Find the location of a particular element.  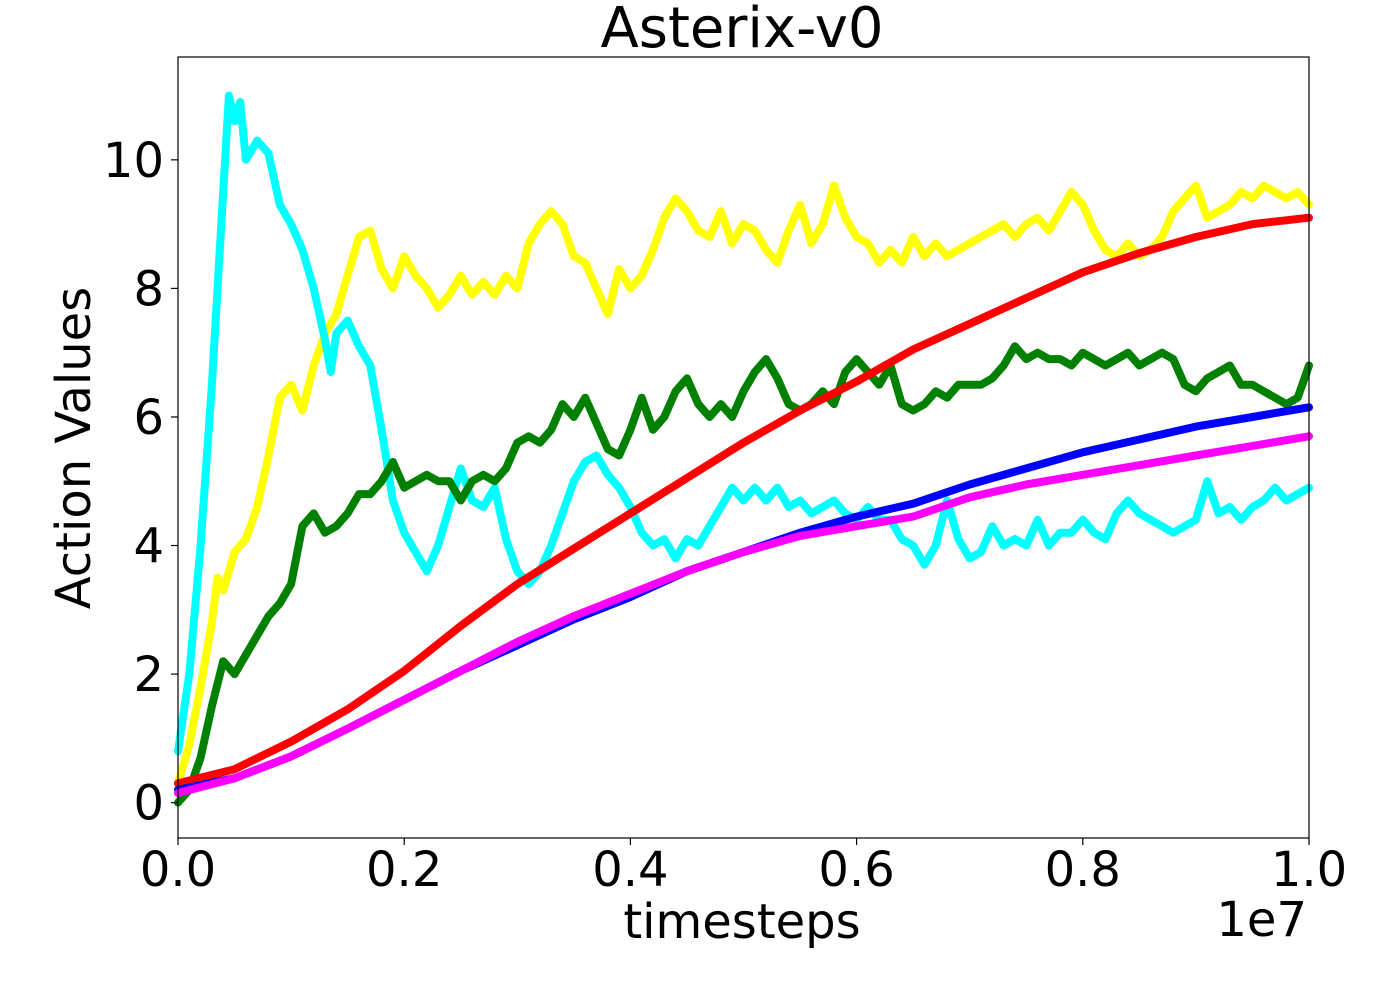

y-tick-label: 10 is located at coordinates (133, 161).